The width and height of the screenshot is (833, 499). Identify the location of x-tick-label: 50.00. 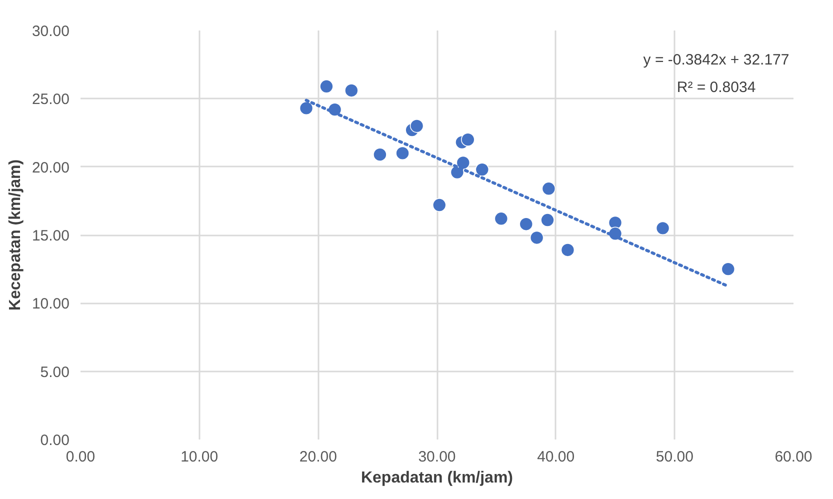
(675, 457).